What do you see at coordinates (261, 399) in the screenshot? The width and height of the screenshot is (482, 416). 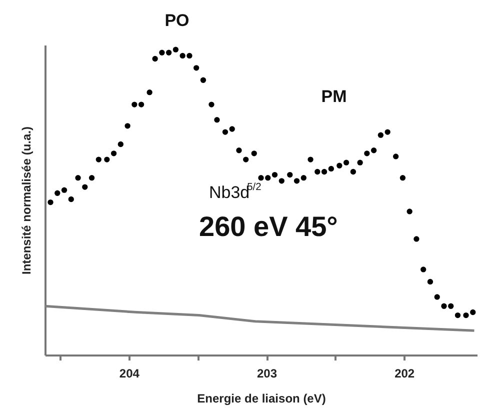 I see `x-axis-title: Energie de liaison (eV)` at bounding box center [261, 399].